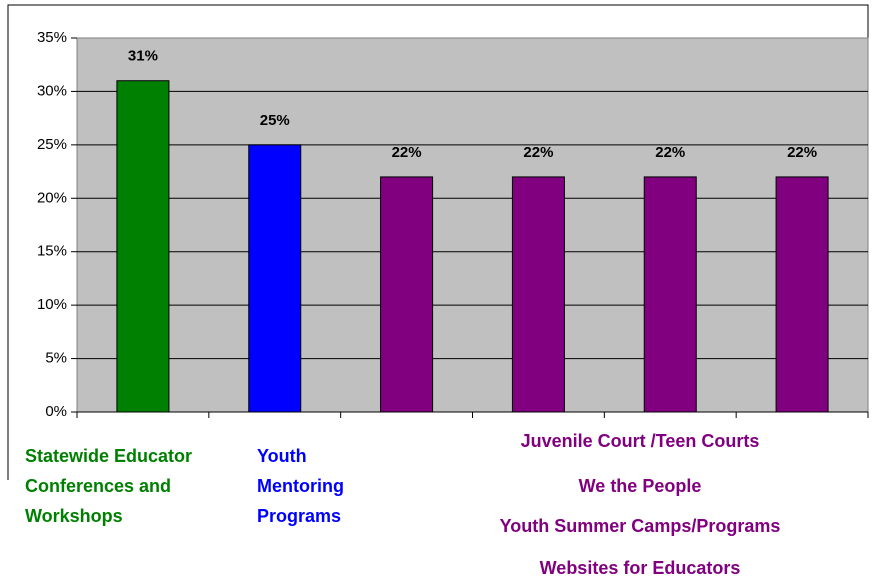 The width and height of the screenshot is (876, 581). Describe the element at coordinates (52, 37) in the screenshot. I see `y-tick-label: 35%` at that location.